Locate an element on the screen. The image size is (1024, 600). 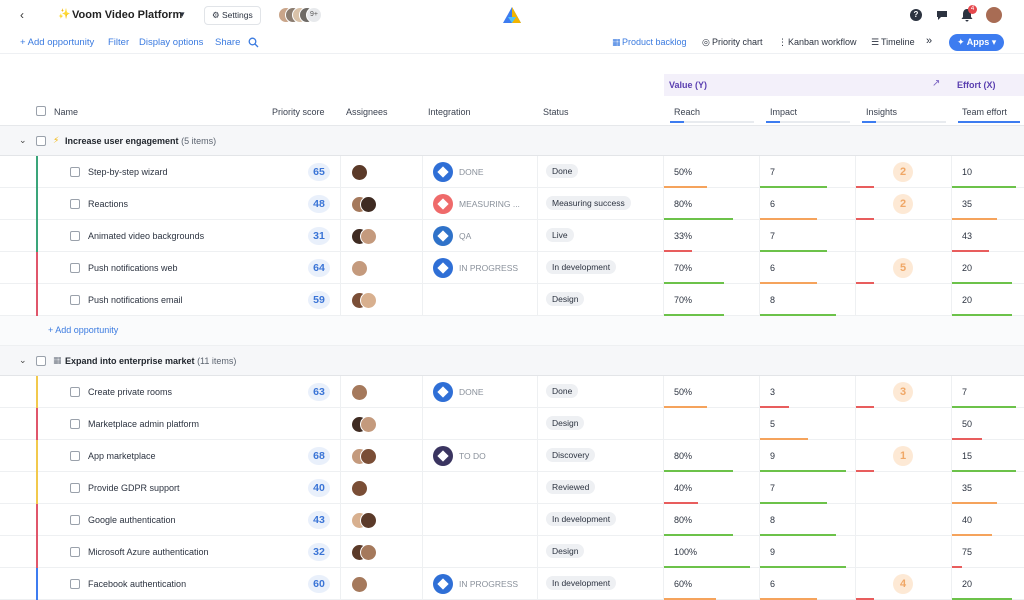
table-row: Animated video backgrounds 31 QA Live 33% 7 43 is located at coordinates (512, 236).